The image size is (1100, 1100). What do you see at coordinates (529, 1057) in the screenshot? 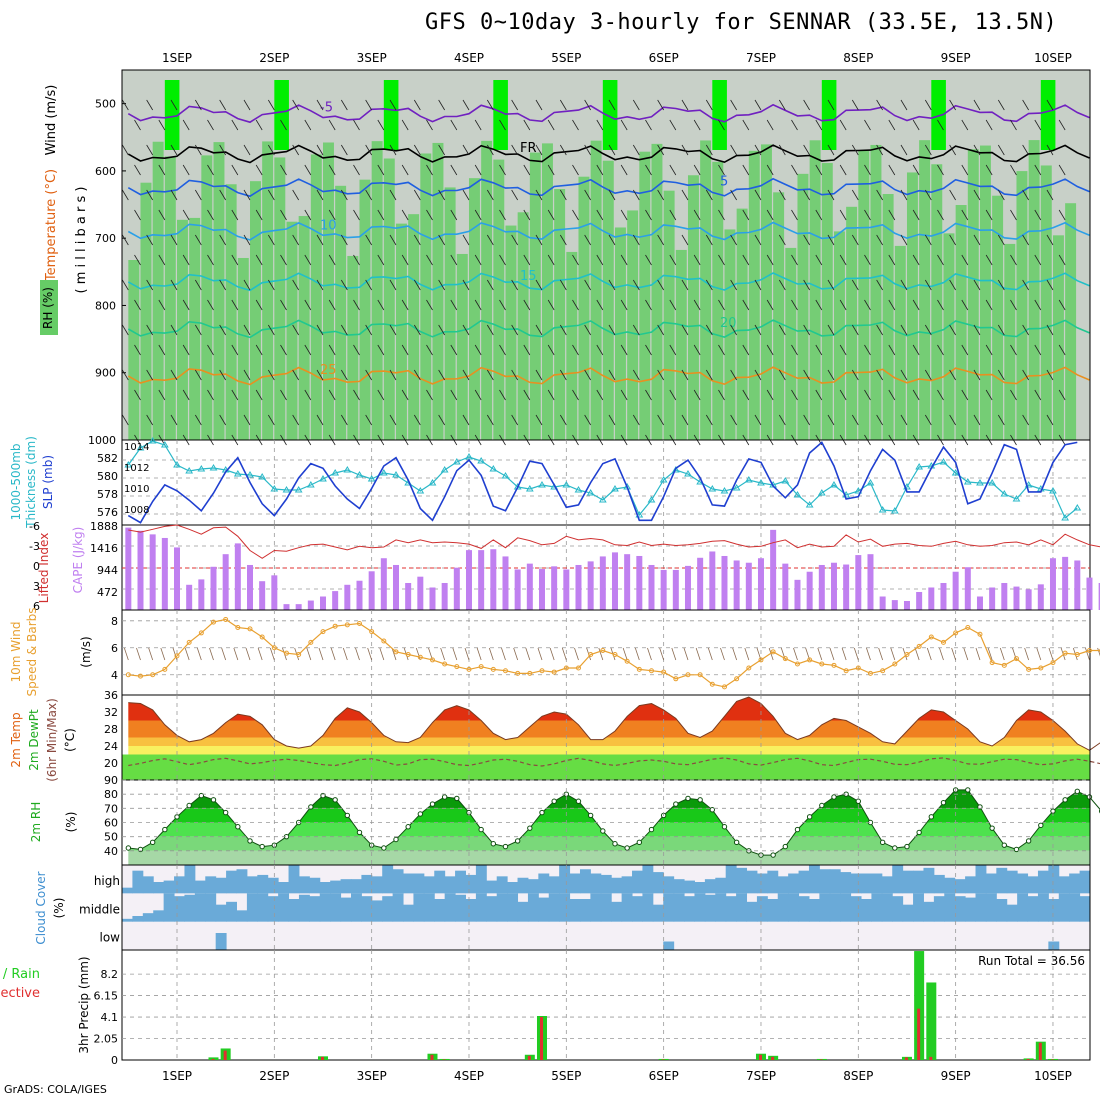
I see `precip-convective-bar` at bounding box center [529, 1057].